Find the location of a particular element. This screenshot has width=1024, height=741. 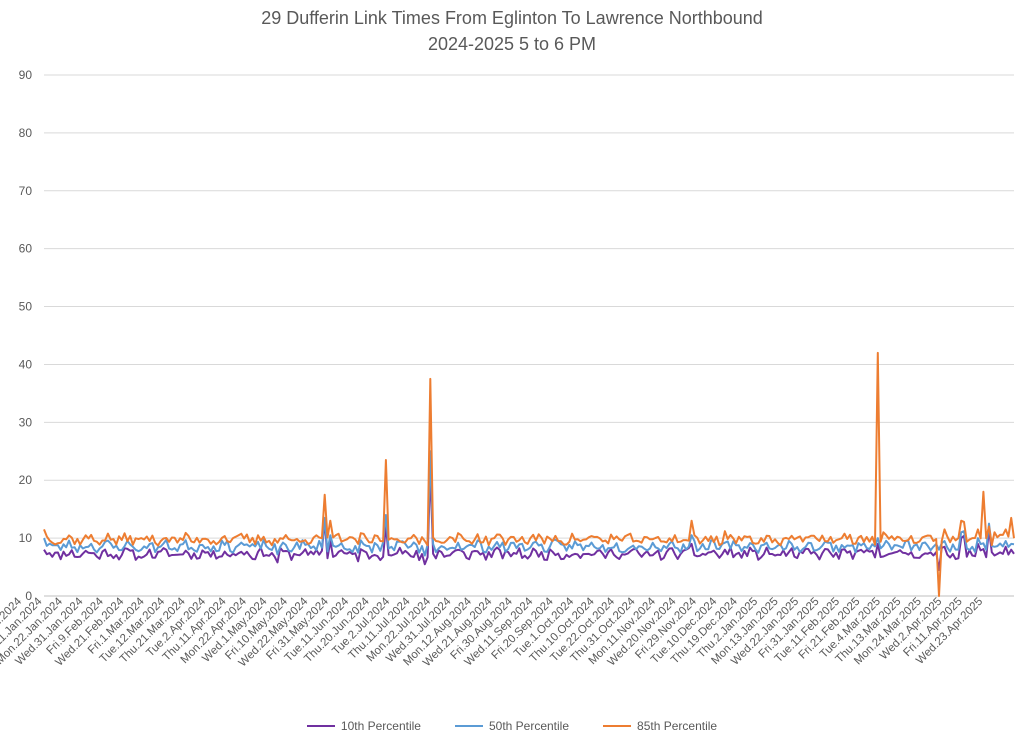

series-line-50th-percentile is located at coordinates (529, 503).